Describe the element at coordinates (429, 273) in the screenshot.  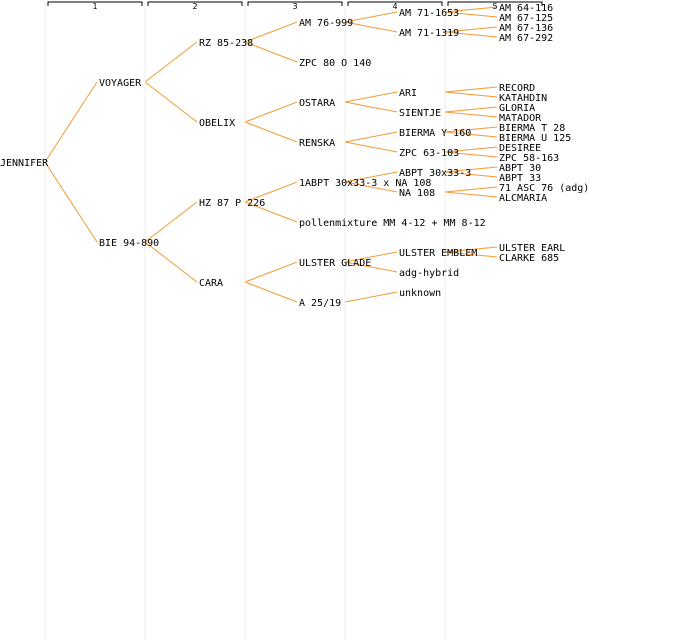
I see `ancestor-label: adg-hybrid` at that location.